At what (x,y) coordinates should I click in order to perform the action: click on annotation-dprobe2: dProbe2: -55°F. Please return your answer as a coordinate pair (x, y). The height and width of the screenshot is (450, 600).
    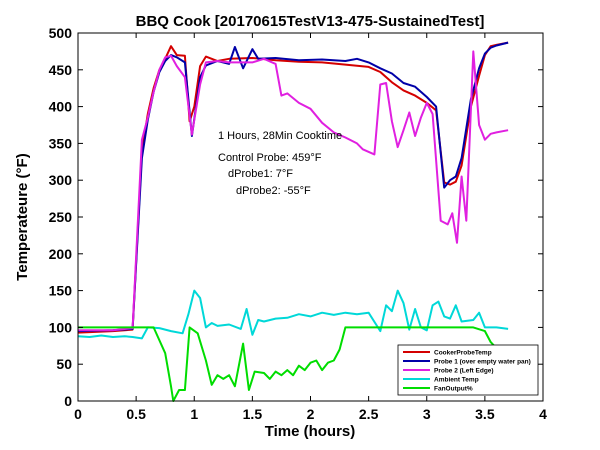
    Looking at the image, I should click on (273, 191).